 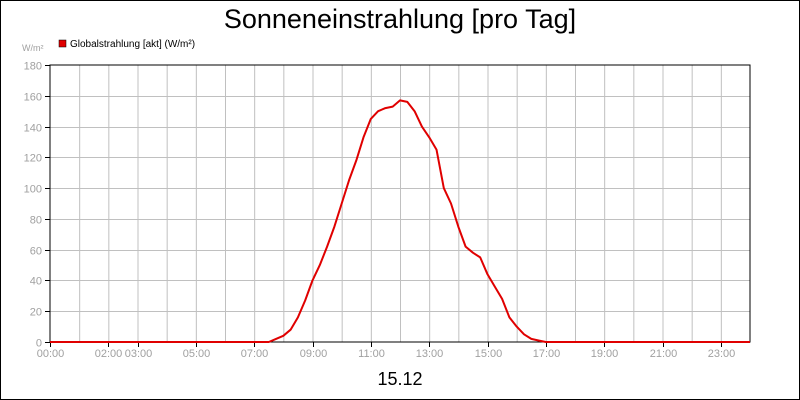 What do you see at coordinates (430, 354) in the screenshot?
I see `x-tick-label: 13:00` at bounding box center [430, 354].